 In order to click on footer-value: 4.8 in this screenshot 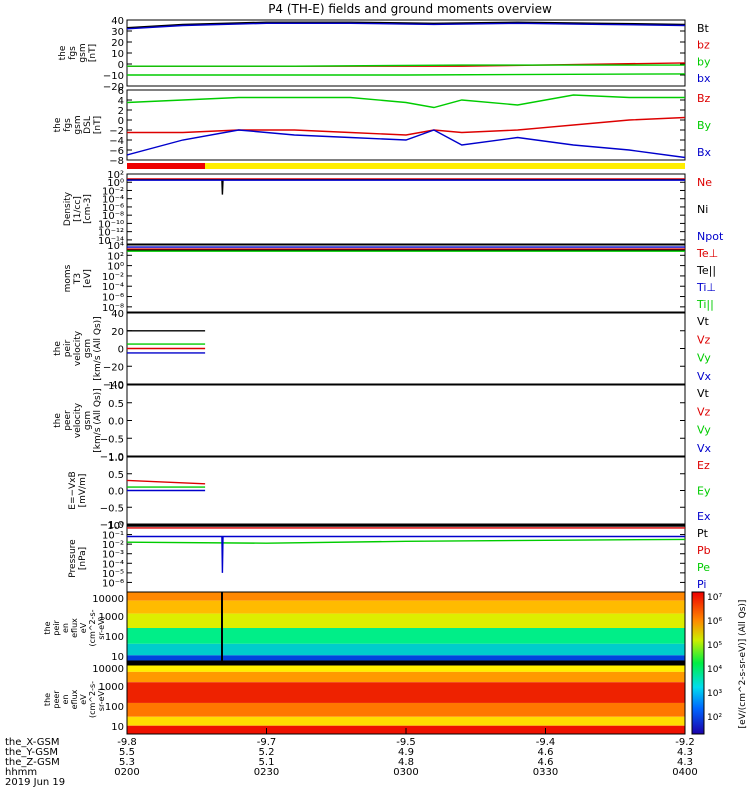, I will do `click(406, 762)`.